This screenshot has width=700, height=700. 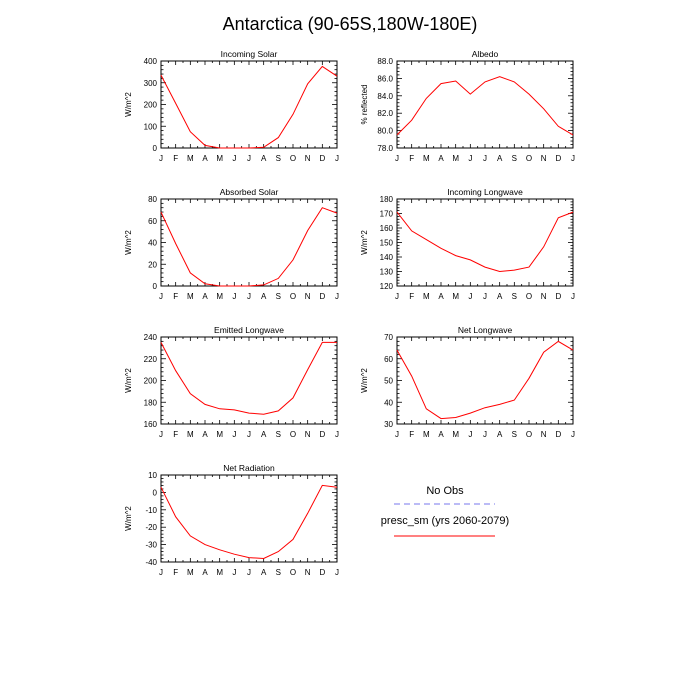 I want to click on figure-title: Antarctica (90-65S,180W-180E), so click(x=350, y=24).